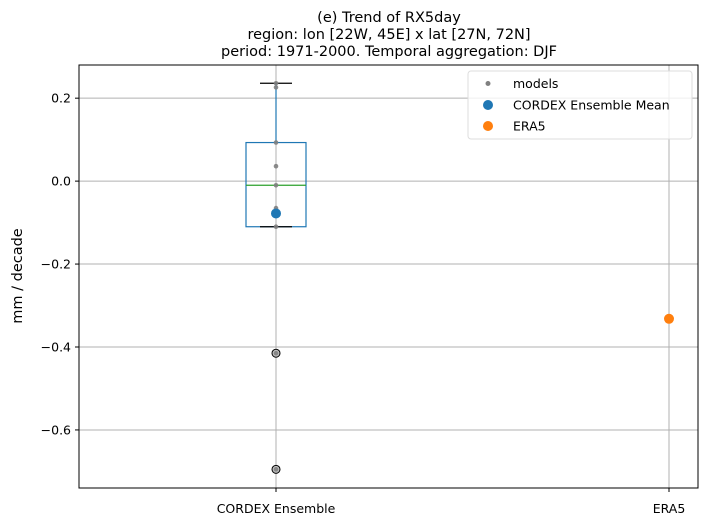 The height and width of the screenshot is (527, 708). I want to click on legend-label-models: models, so click(535, 83).